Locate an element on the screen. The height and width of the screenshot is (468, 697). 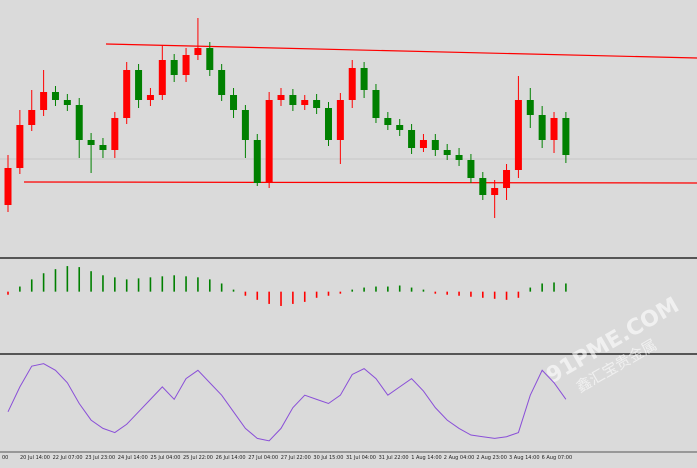
x-tick-label: 20 Jul 14:00 is located at coordinates (35, 458).